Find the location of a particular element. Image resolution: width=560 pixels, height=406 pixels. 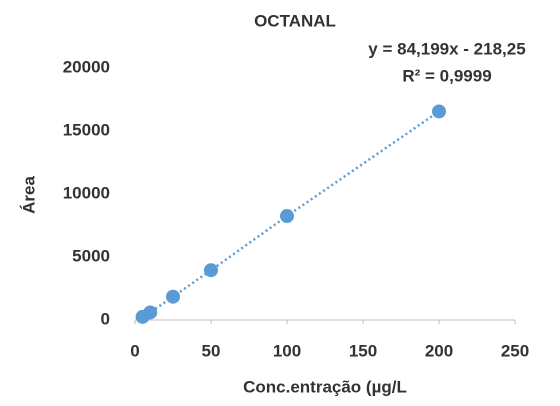

equation: y = 84,199x - 218,25 is located at coordinates (446, 48).